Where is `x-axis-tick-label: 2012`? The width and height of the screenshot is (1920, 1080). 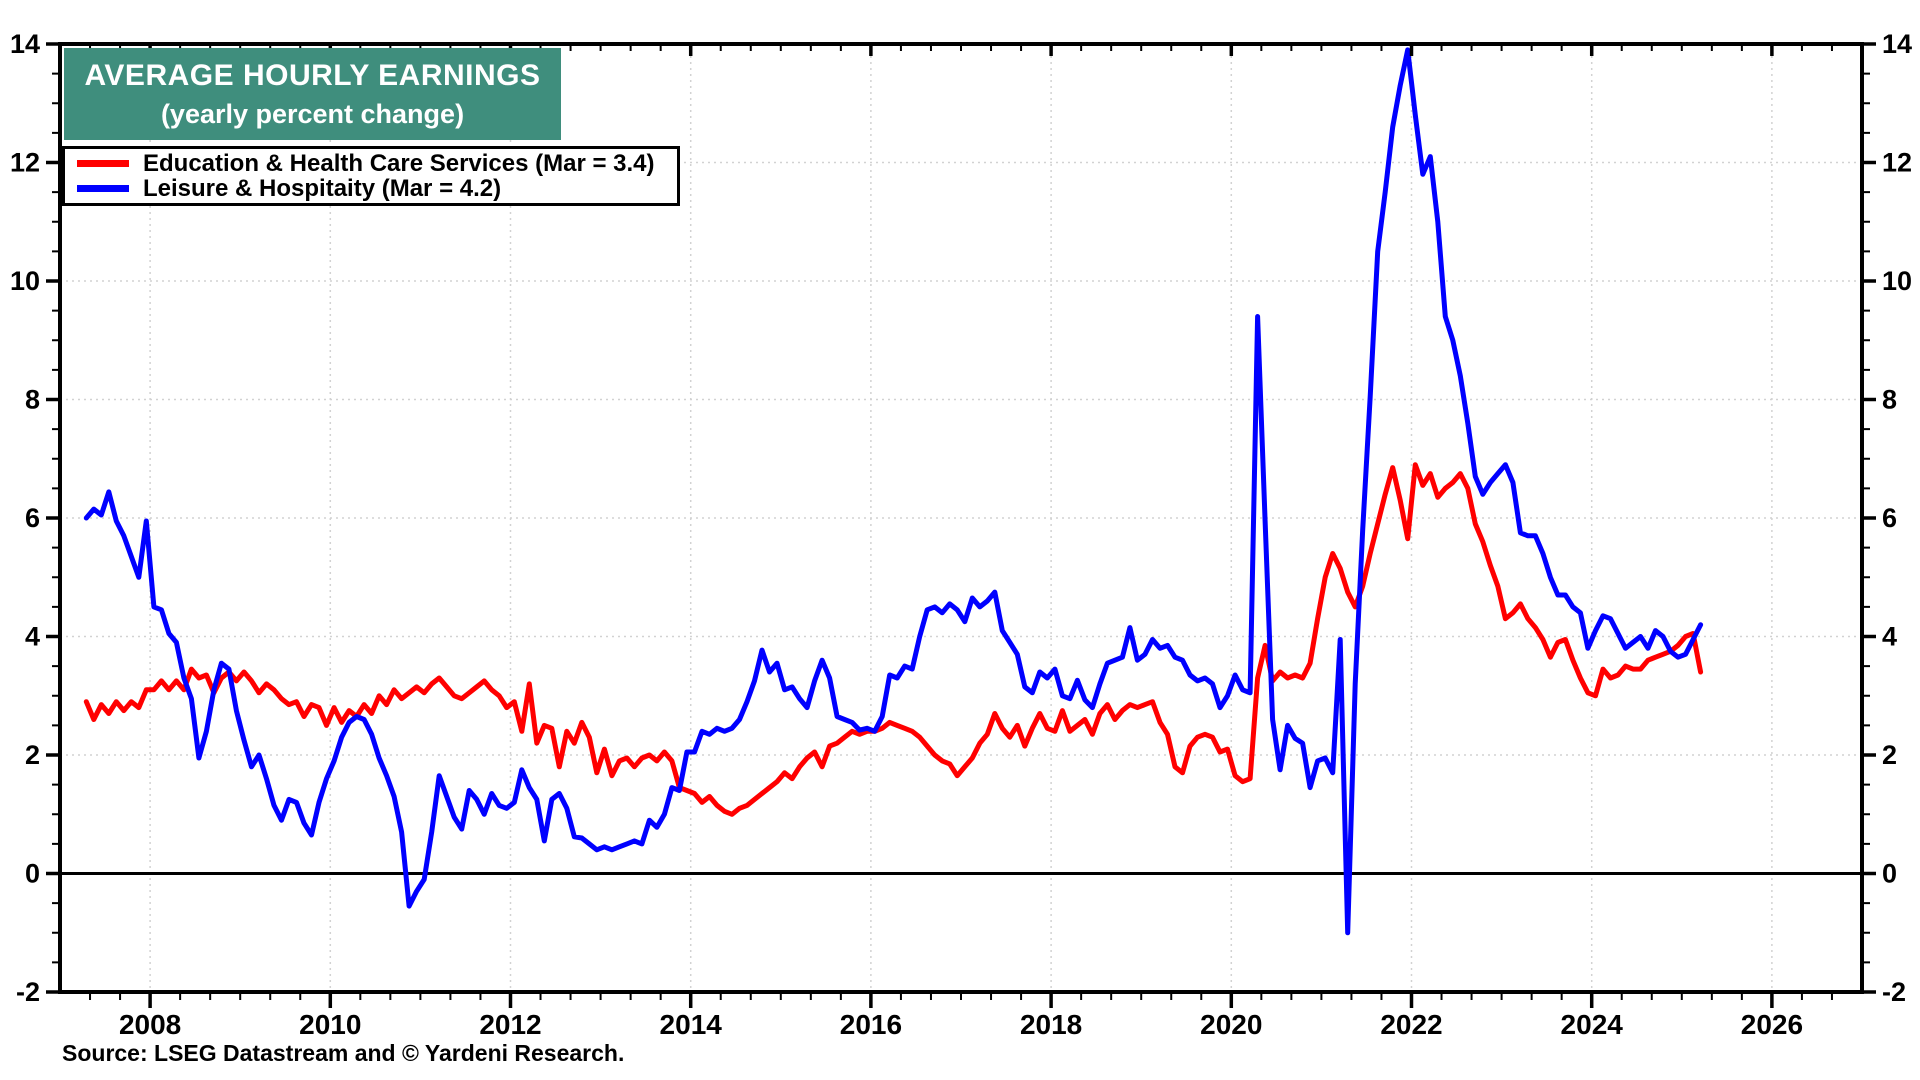 x-axis-tick-label: 2012 is located at coordinates (510, 1024).